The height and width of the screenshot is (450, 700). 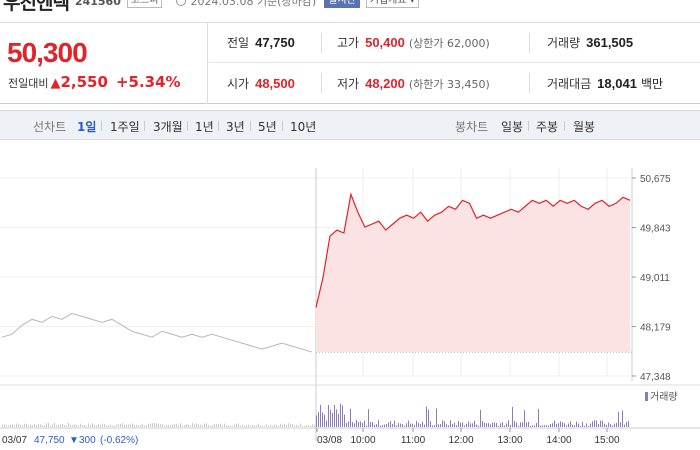 I want to click on info-price: 47,750, so click(x=49, y=440).